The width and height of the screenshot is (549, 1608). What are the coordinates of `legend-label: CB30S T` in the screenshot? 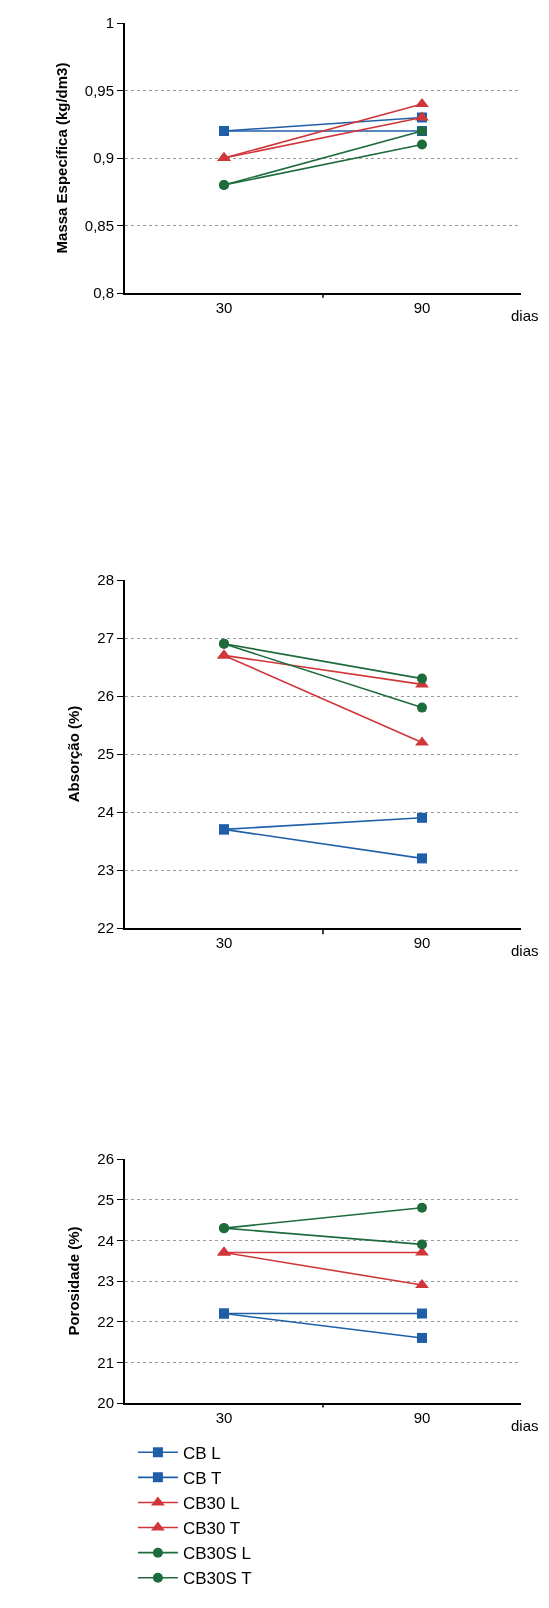 It's located at (217, 1579).